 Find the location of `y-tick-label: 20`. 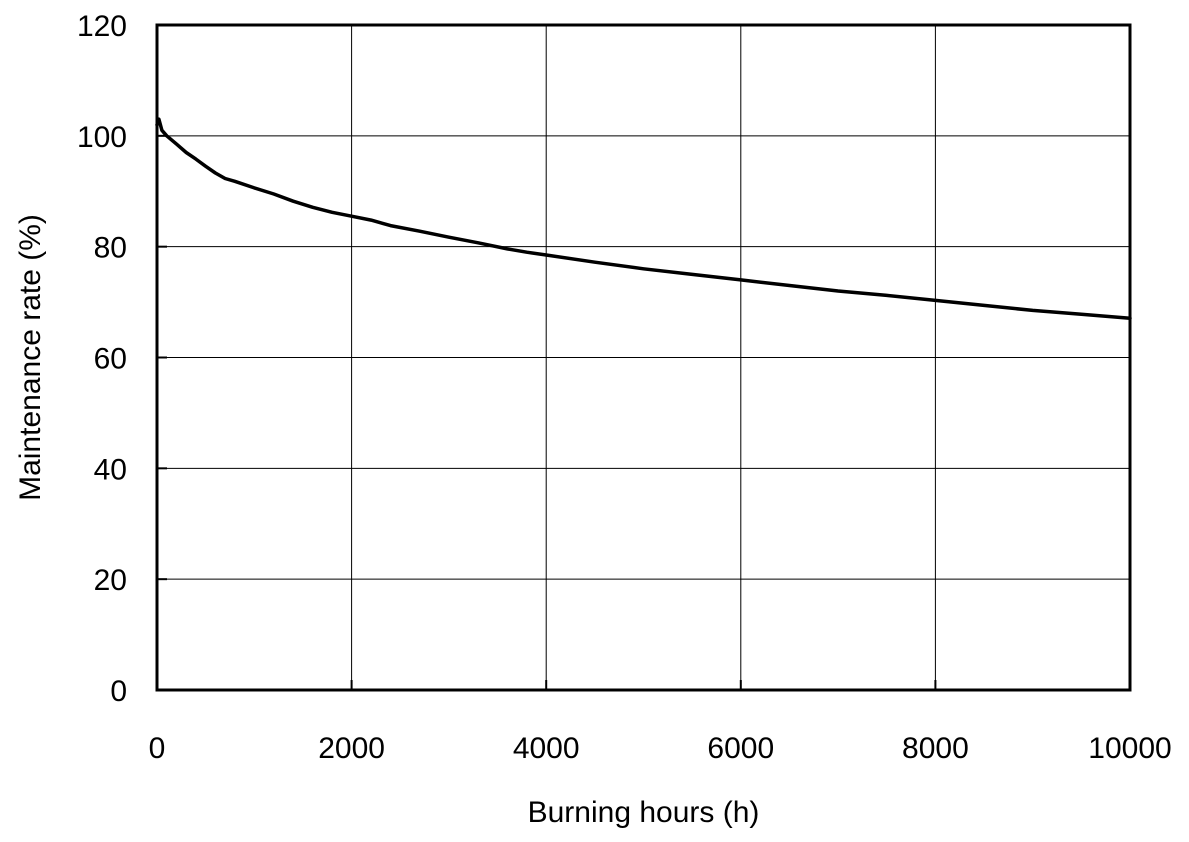

y-tick-label: 20 is located at coordinates (110, 580).